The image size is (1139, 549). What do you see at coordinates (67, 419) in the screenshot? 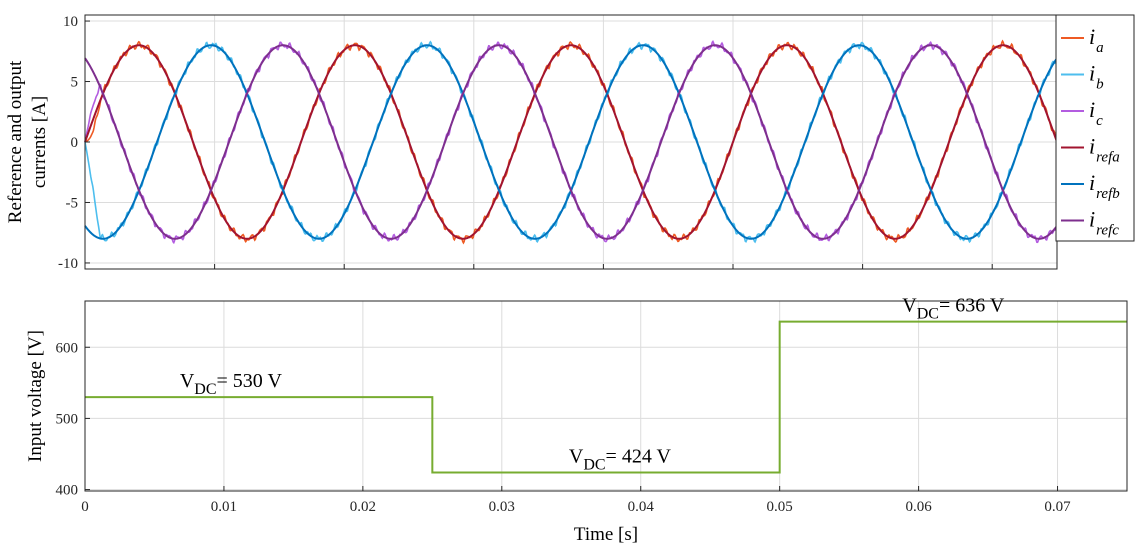
I see `voltage-ytick-label: 500` at bounding box center [67, 419].